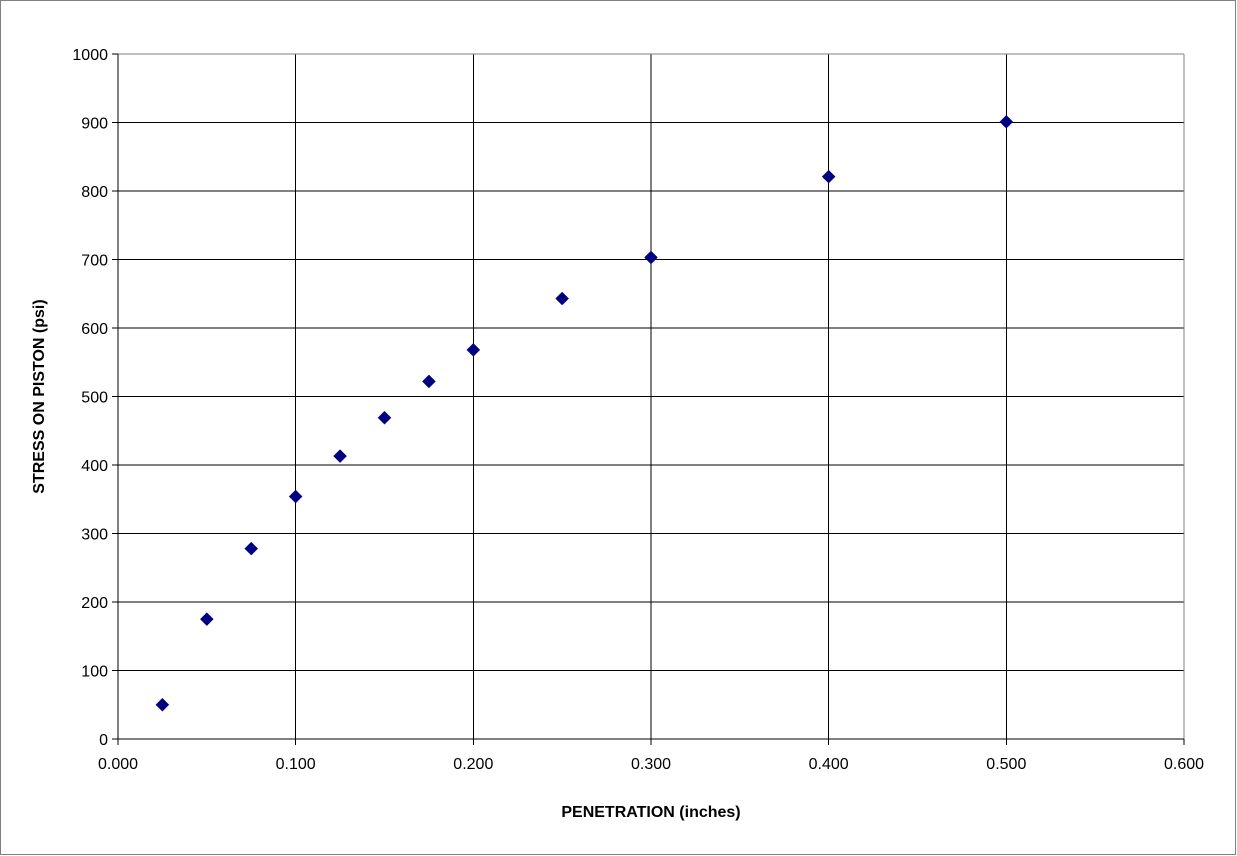 This screenshot has height=856, width=1237. Describe the element at coordinates (94, 329) in the screenshot. I see `y-tick-label: 600` at that location.